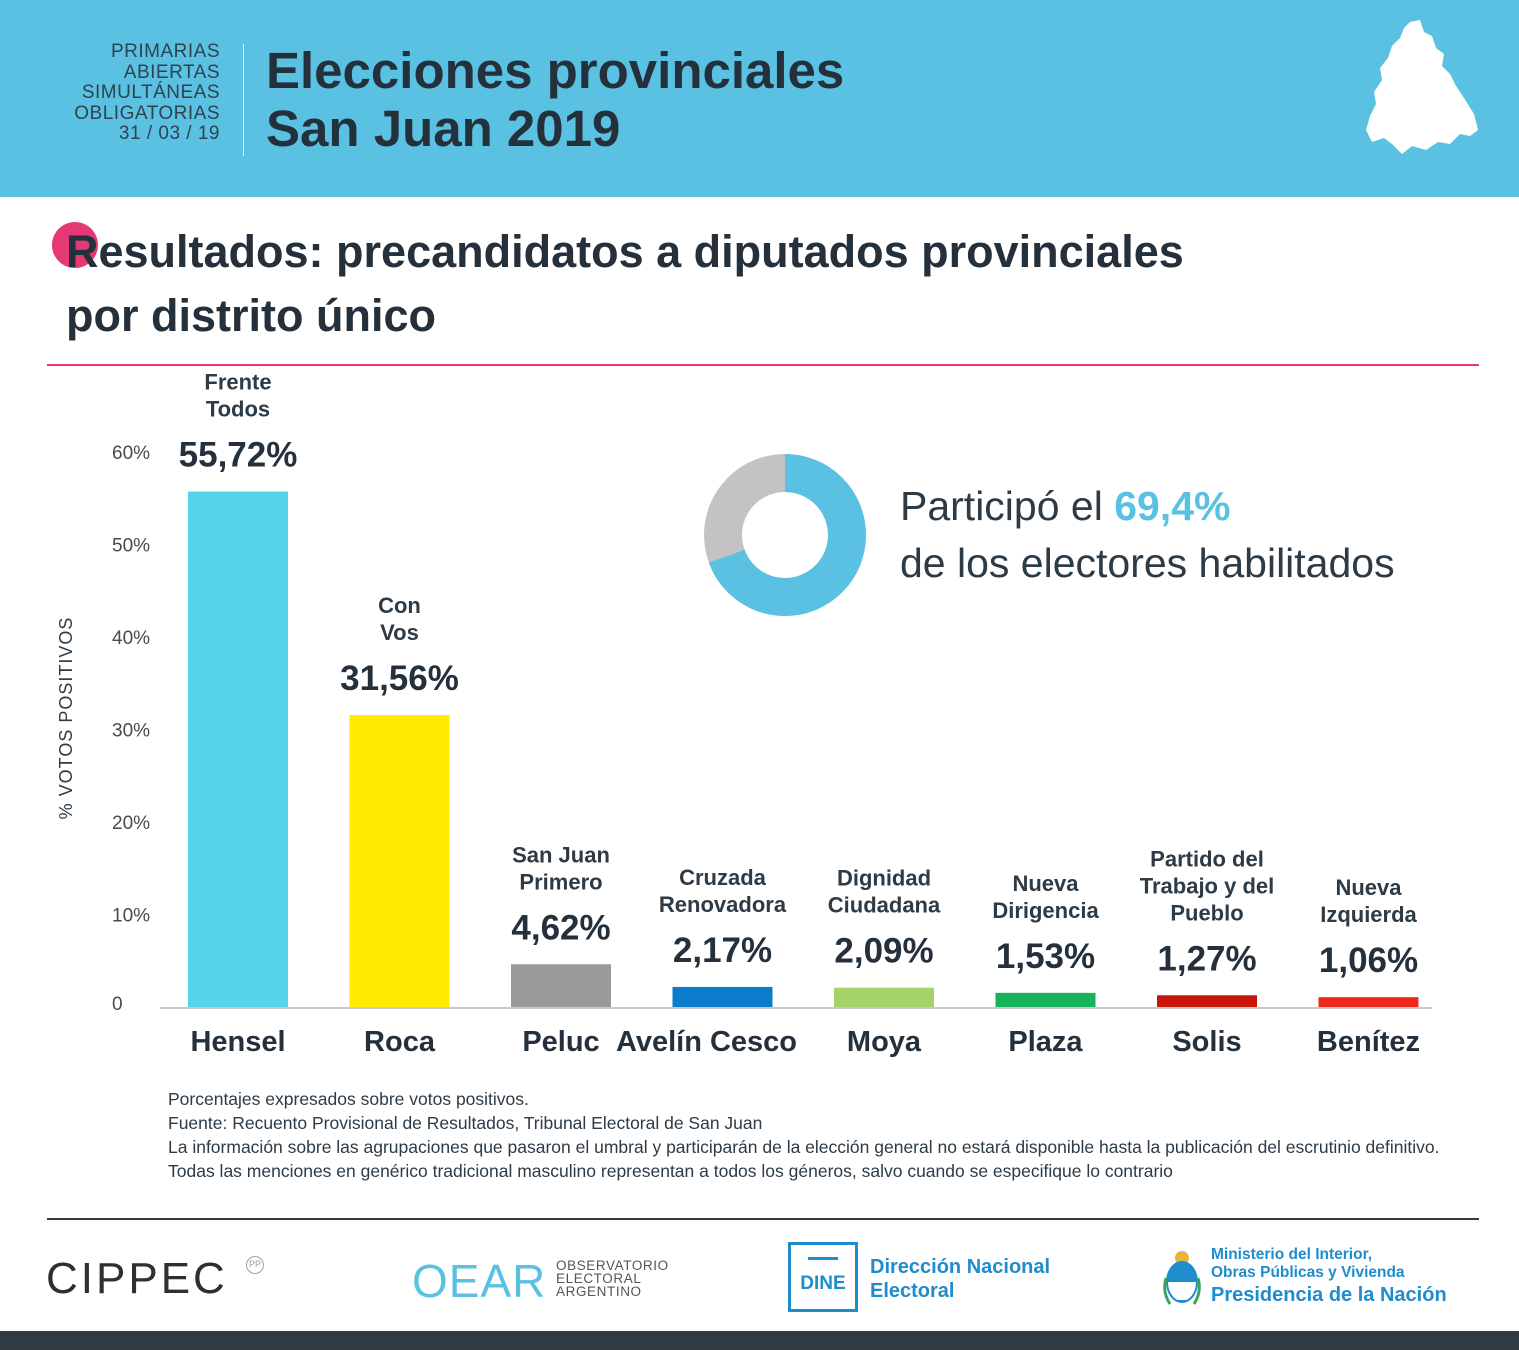  What do you see at coordinates (796, 1008) in the screenshot?
I see `x-axis-line` at bounding box center [796, 1008].